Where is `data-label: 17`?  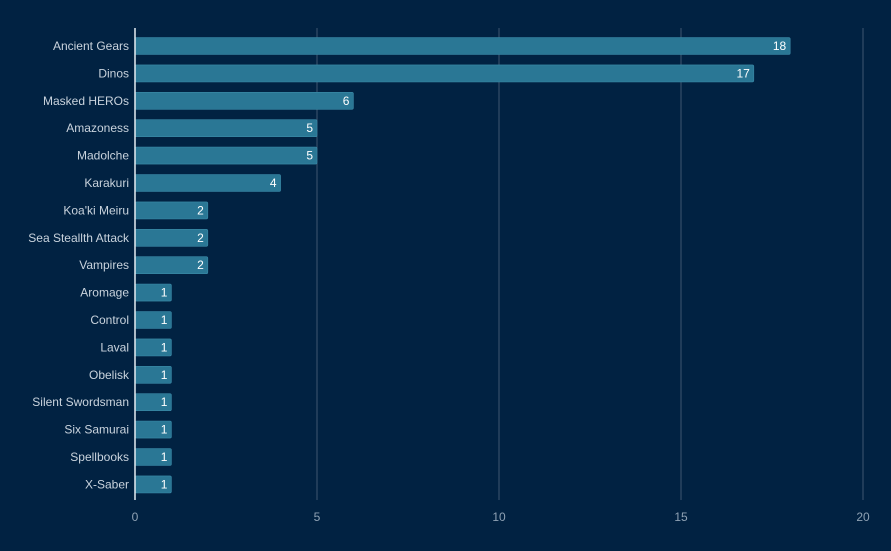
data-label: 17 is located at coordinates (743, 73).